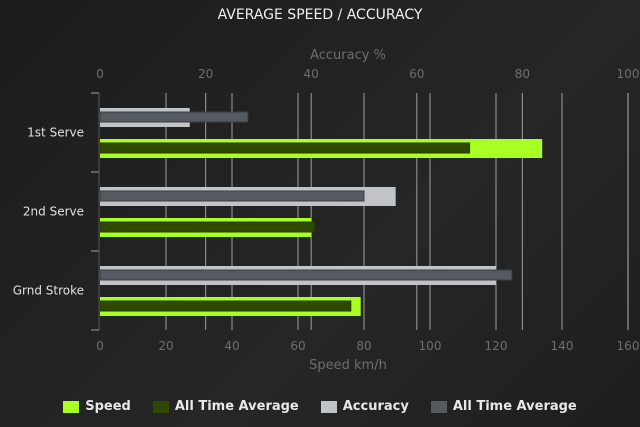  Describe the element at coordinates (363, 346) in the screenshot. I see `speed-tick-label: 80` at that location.